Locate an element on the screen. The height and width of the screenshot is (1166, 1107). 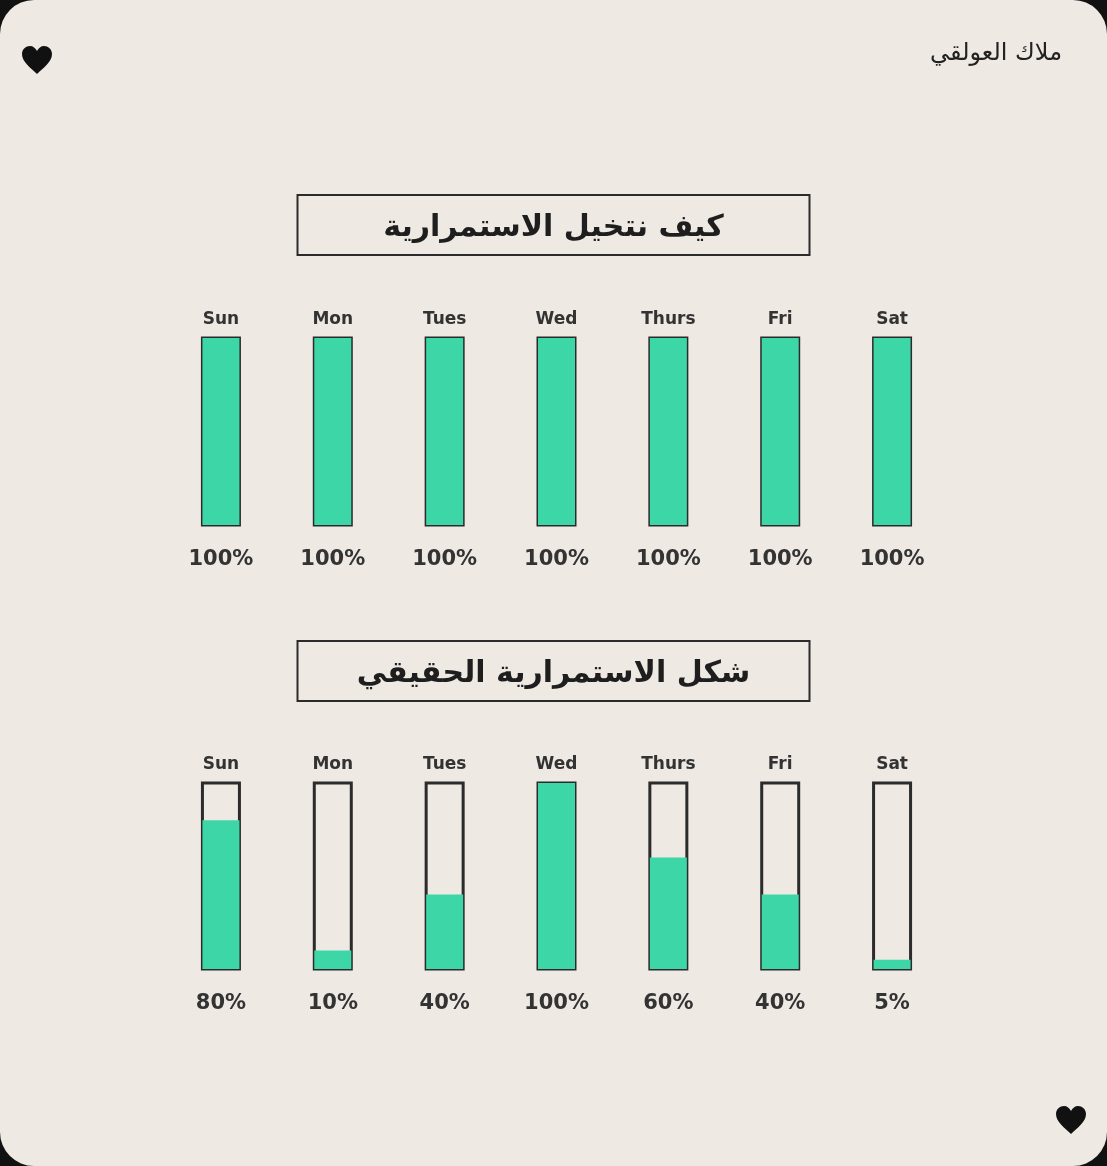
data-label: 60% is located at coordinates (668, 1001).